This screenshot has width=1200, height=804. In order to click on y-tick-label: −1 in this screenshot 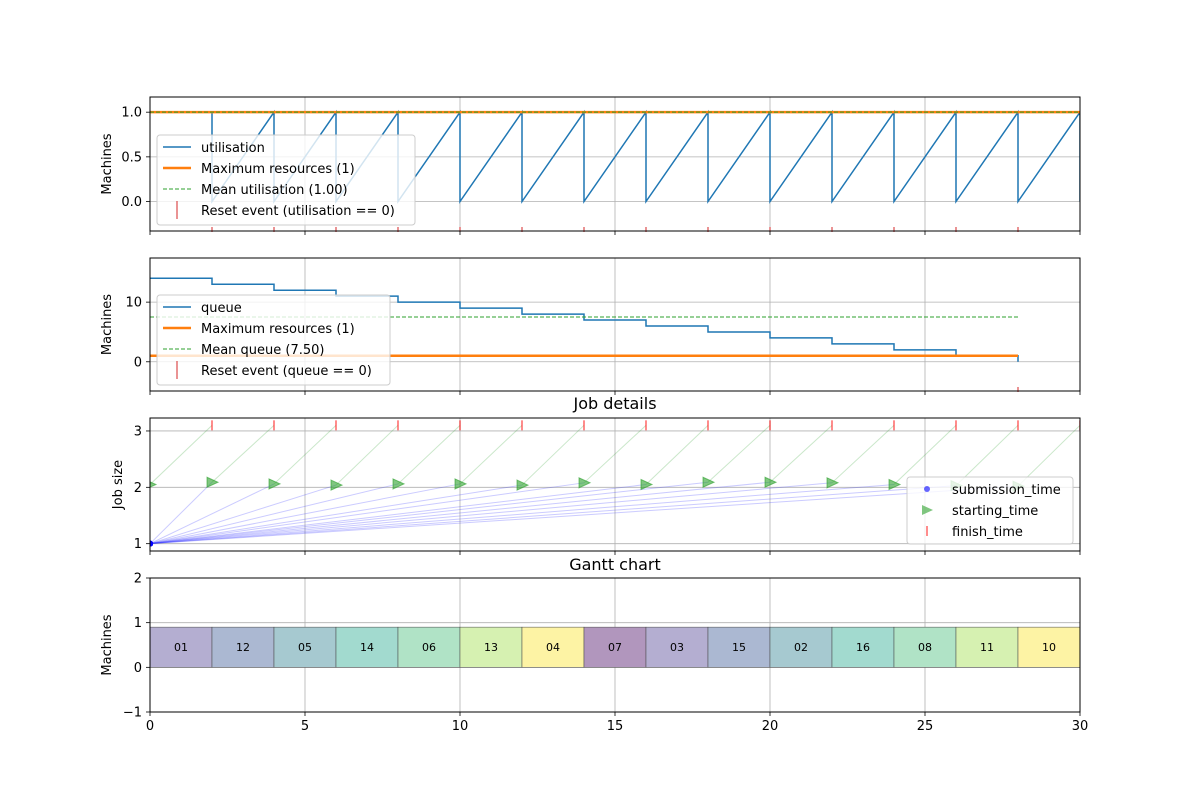, I will do `click(132, 713)`.